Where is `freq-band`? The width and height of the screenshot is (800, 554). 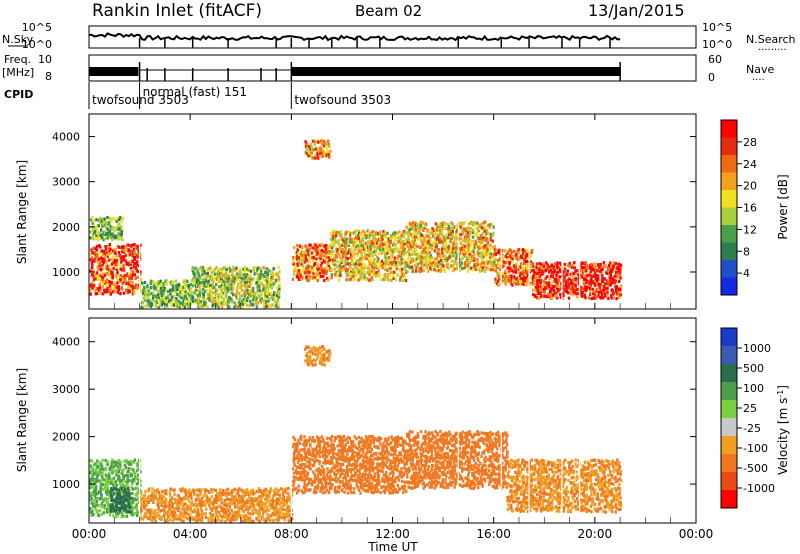
freq-band is located at coordinates (114, 71).